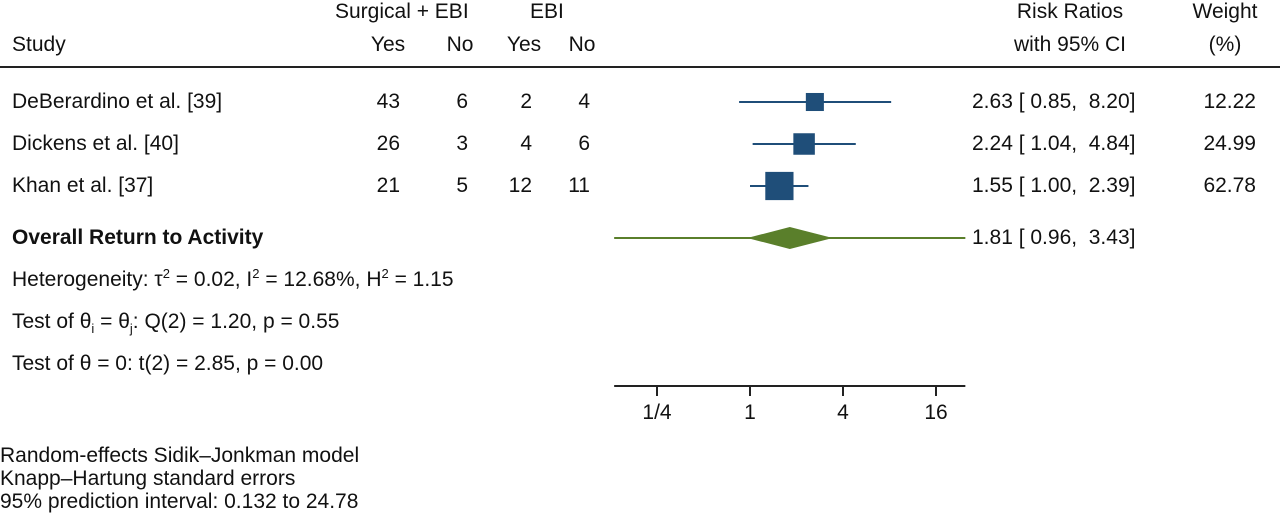 This screenshot has height=520, width=1280. Describe the element at coordinates (462, 101) in the screenshot. I see `study-no1: 6` at that location.